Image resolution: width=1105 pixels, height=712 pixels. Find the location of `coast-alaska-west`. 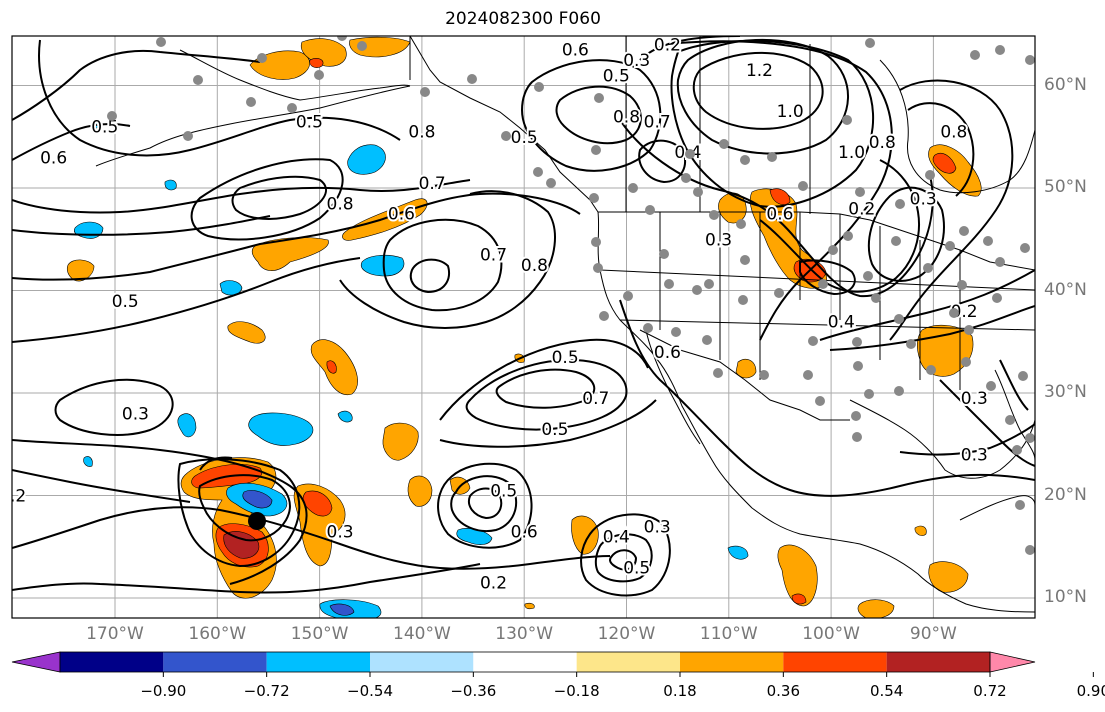

coast-alaska-west is located at coordinates (295, 75).